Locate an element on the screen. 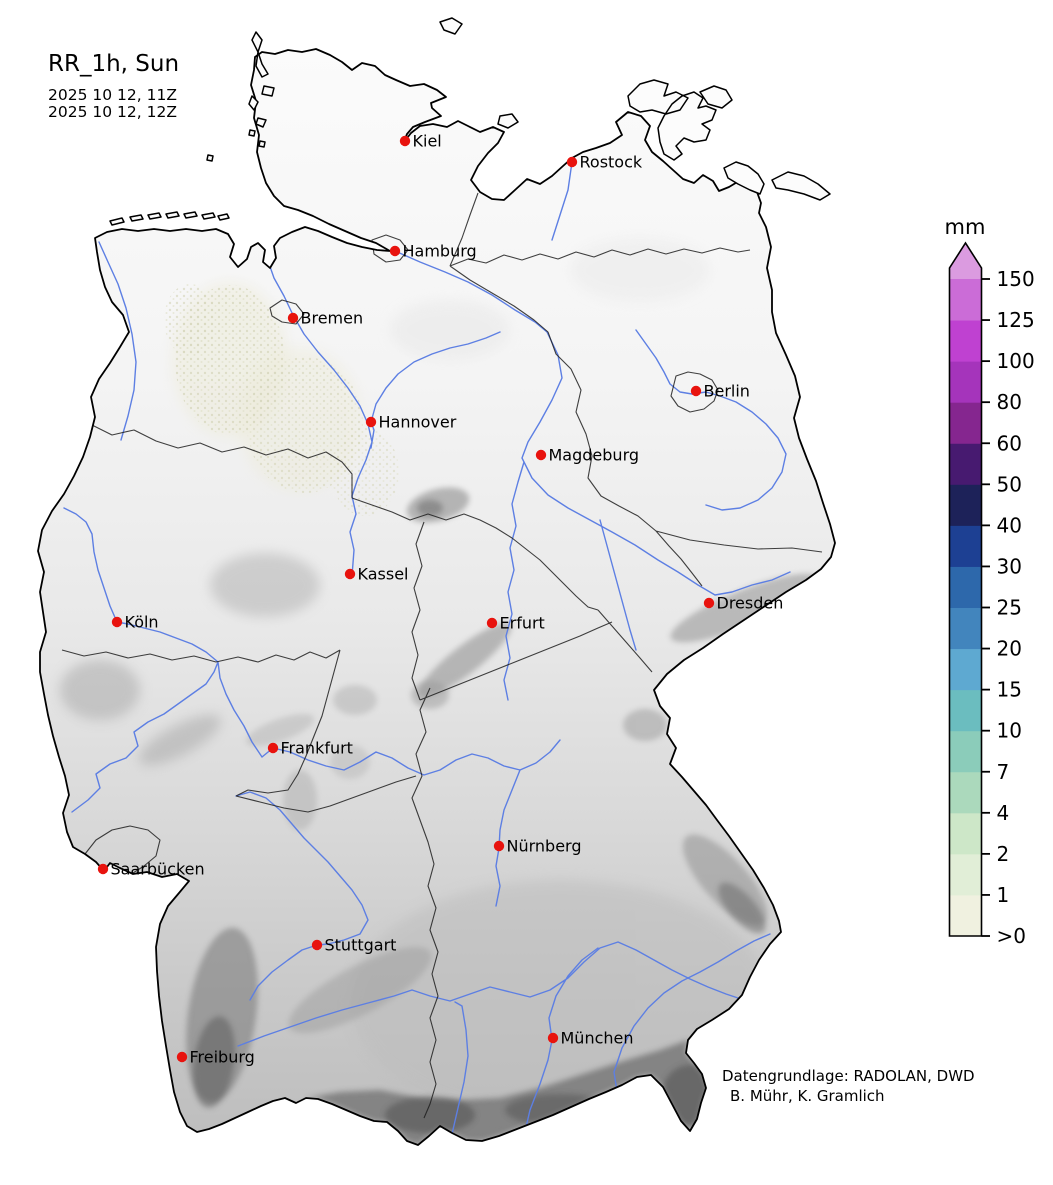  city-Berlin: Berlin is located at coordinates (720, 391).